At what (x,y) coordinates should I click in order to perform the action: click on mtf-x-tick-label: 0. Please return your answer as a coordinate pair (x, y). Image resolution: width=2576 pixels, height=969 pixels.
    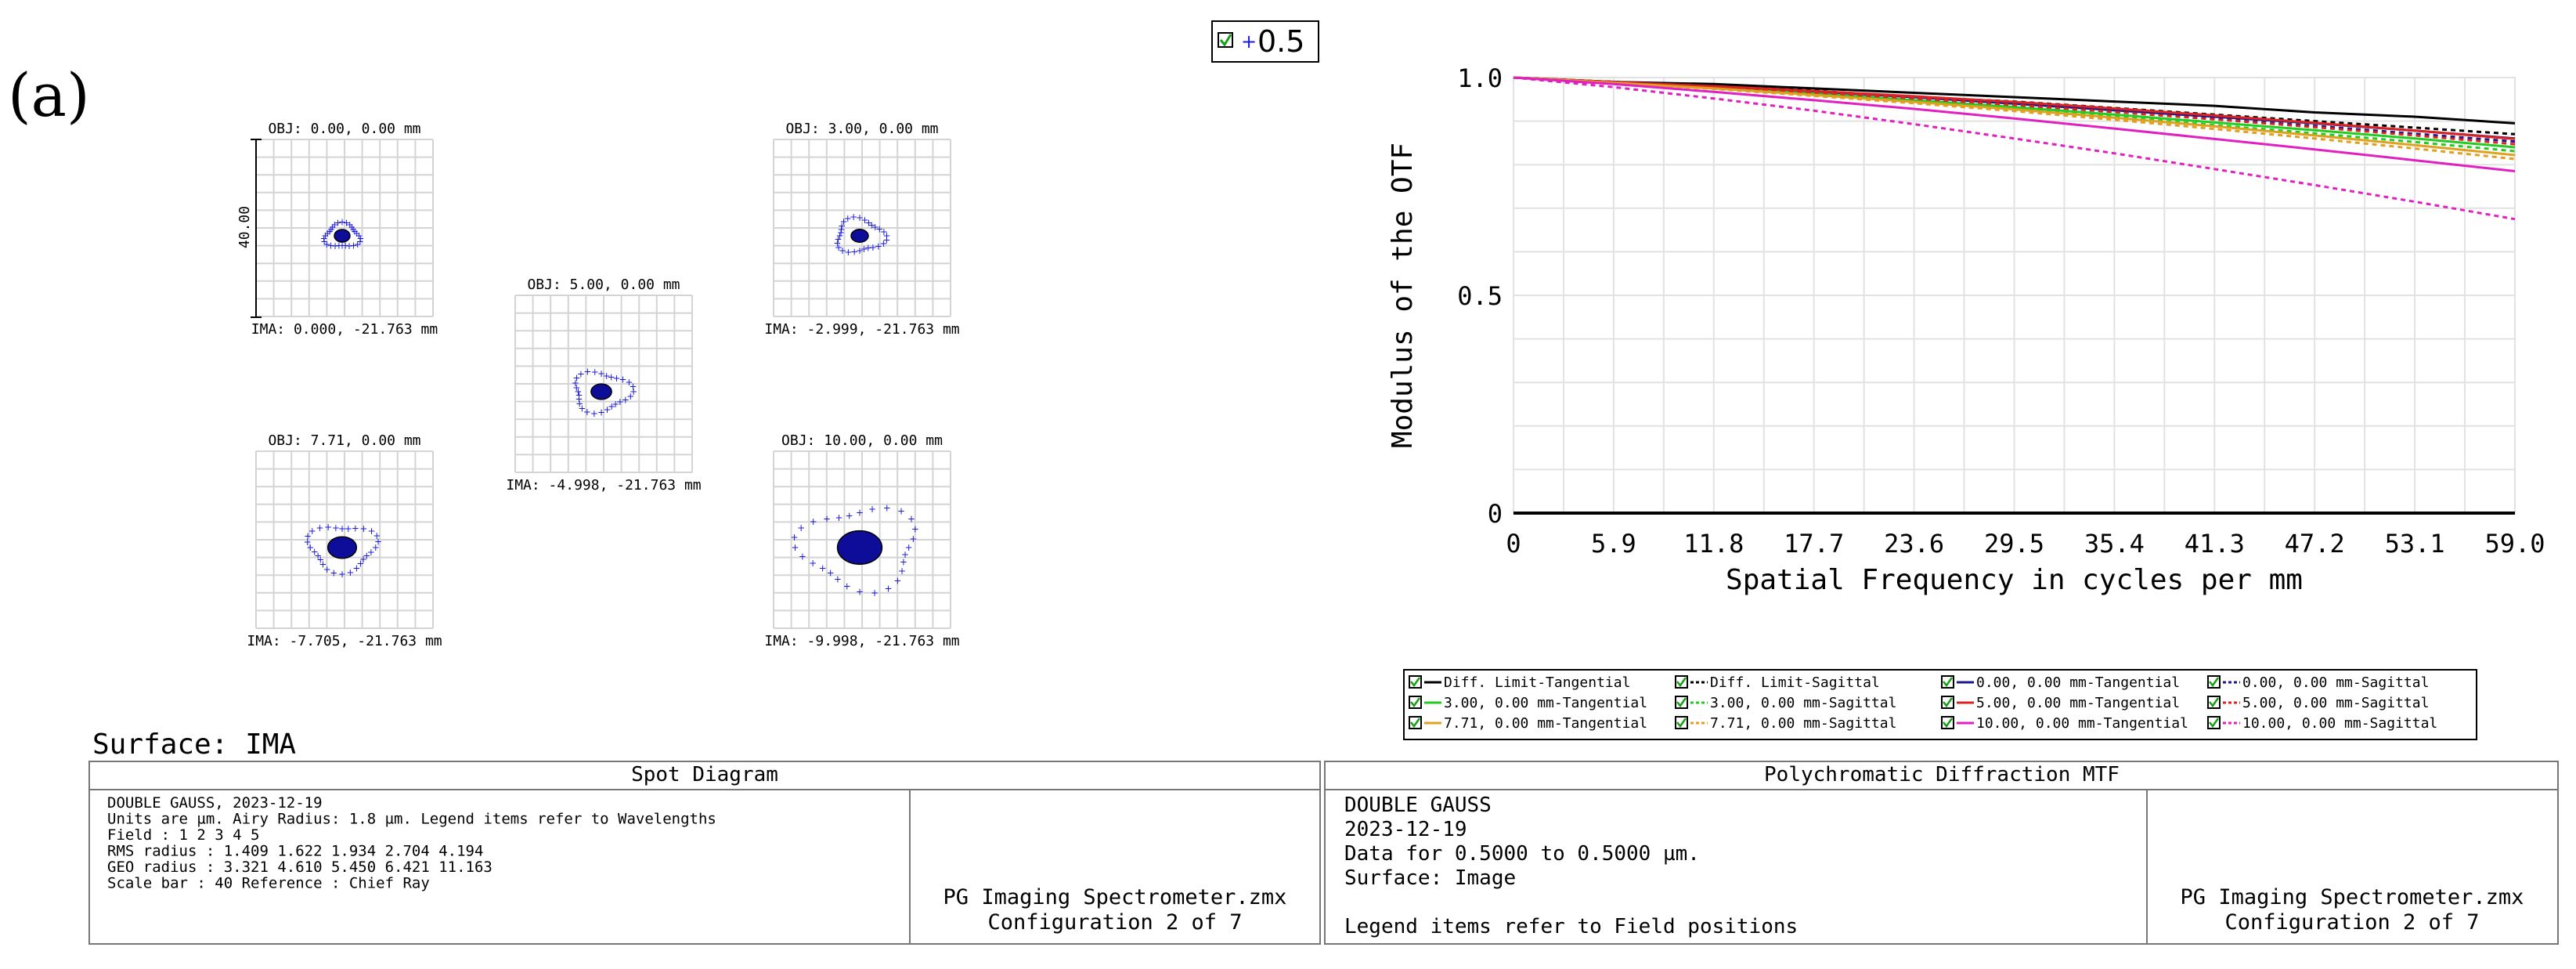
    Looking at the image, I should click on (1513, 544).